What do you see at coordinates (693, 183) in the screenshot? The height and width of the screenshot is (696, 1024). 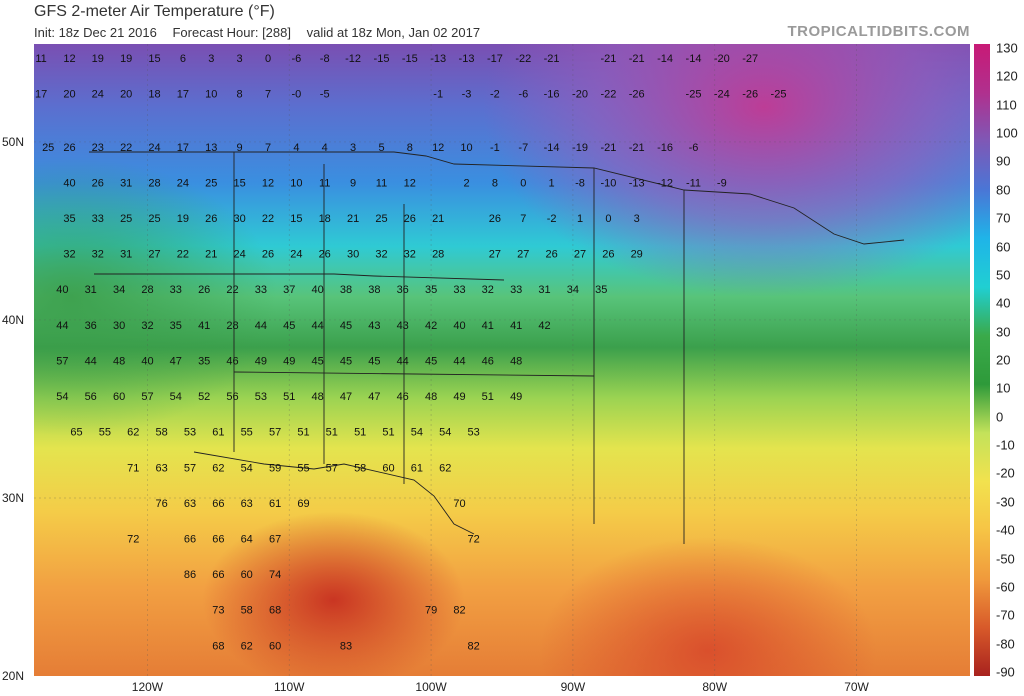 I see `temperature-value: -11` at bounding box center [693, 183].